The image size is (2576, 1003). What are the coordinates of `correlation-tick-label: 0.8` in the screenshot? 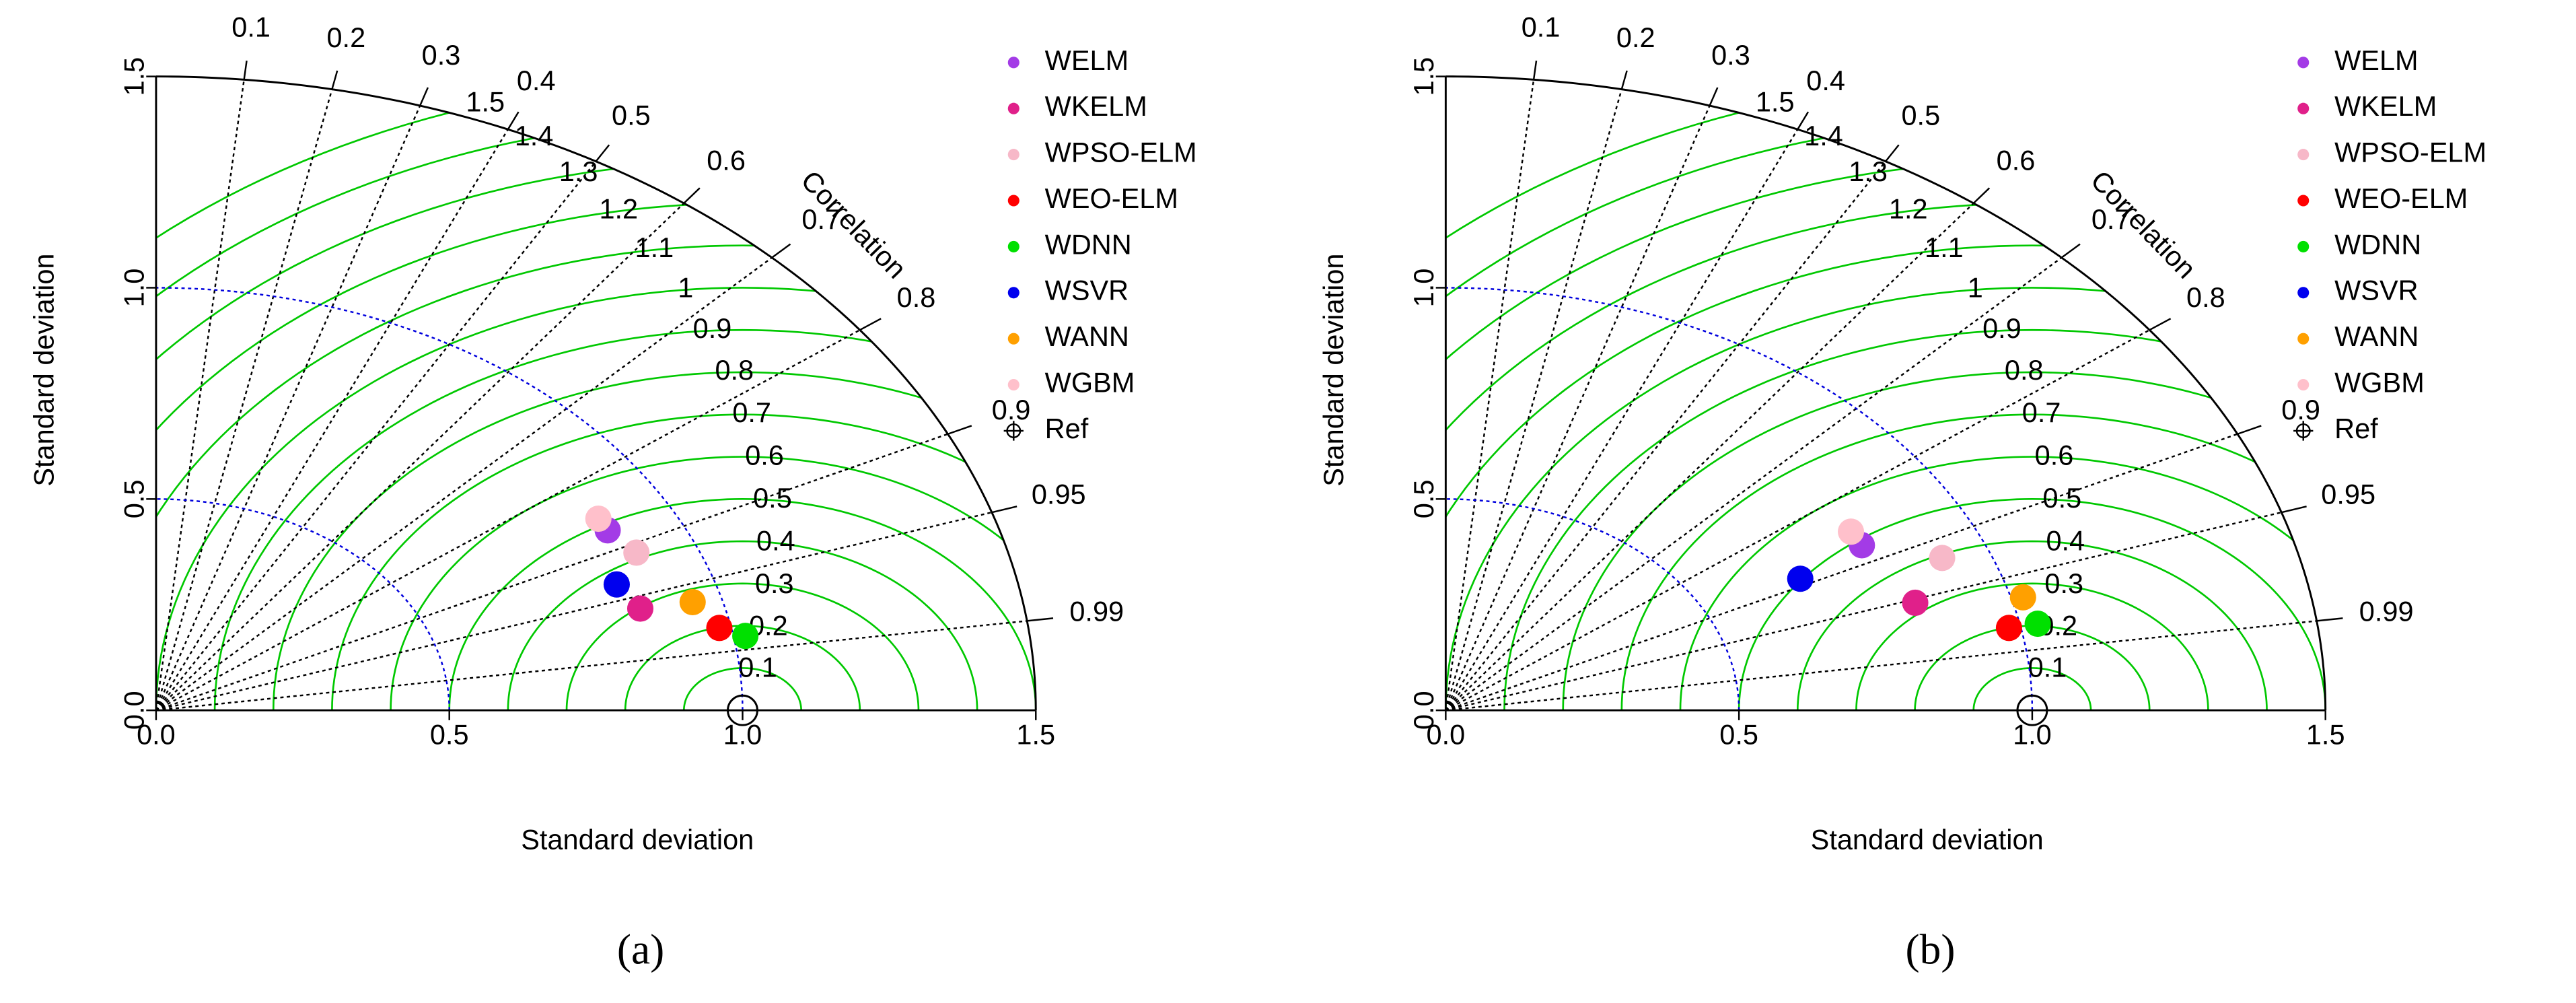 It's located at (916, 297).